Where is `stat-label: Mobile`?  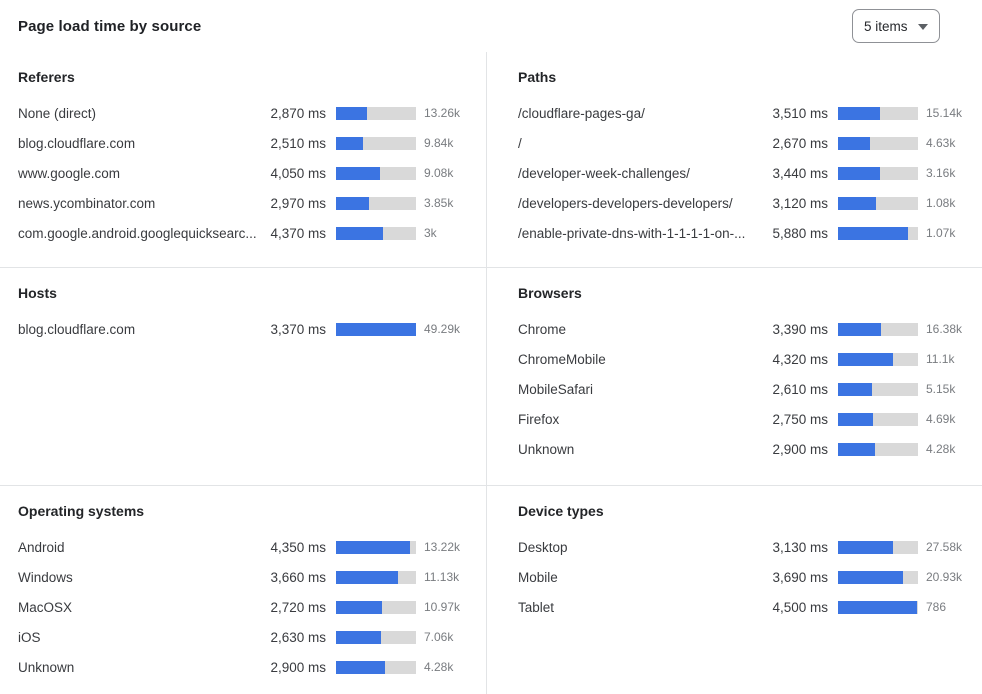 stat-label: Mobile is located at coordinates (538, 577).